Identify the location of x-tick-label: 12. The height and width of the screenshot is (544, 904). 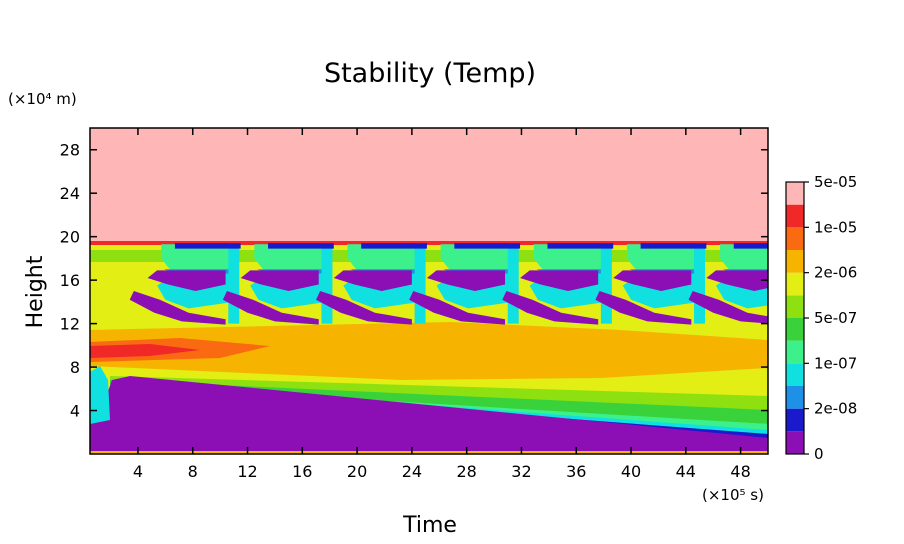
(247, 471).